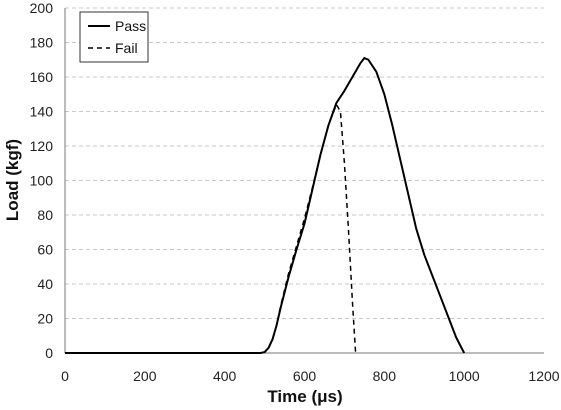 This screenshot has height=410, width=561. I want to click on legend-label-pass: Pass, so click(130, 26).